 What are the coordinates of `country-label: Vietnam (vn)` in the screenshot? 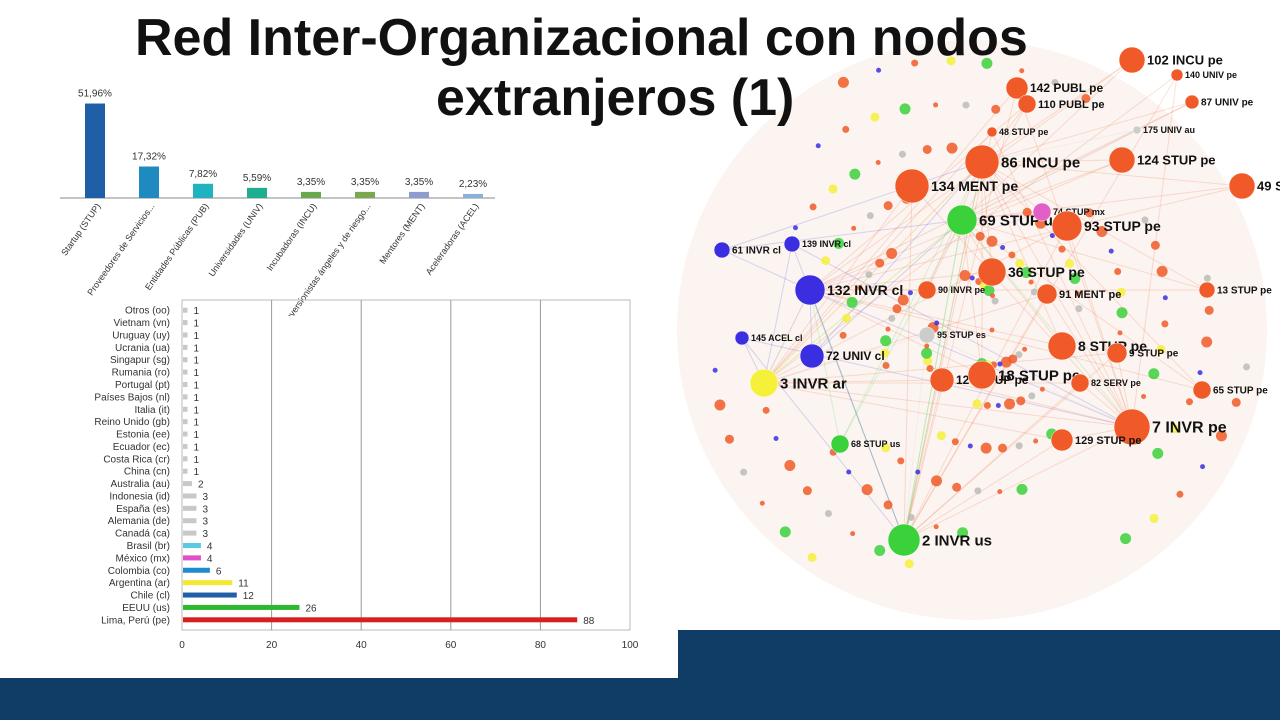 It's located at (141, 323).